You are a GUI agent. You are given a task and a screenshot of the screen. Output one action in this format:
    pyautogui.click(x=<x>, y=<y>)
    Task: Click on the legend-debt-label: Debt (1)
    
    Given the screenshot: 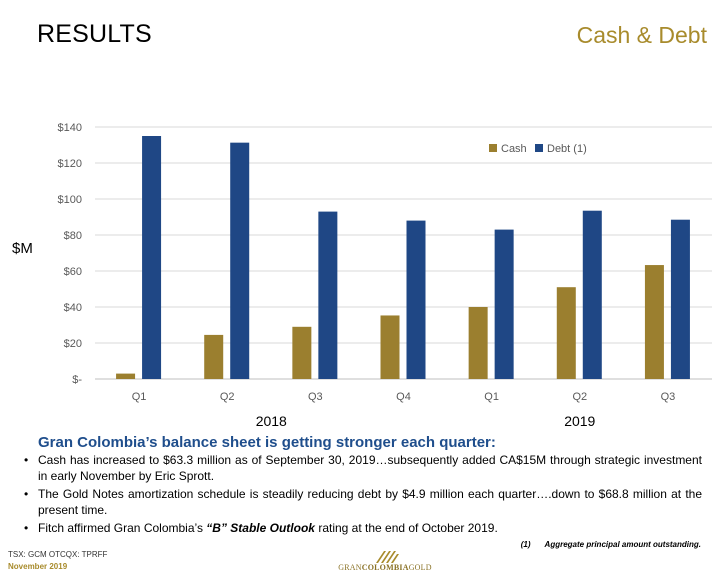 What is the action you would take?
    pyautogui.click(x=567, y=149)
    